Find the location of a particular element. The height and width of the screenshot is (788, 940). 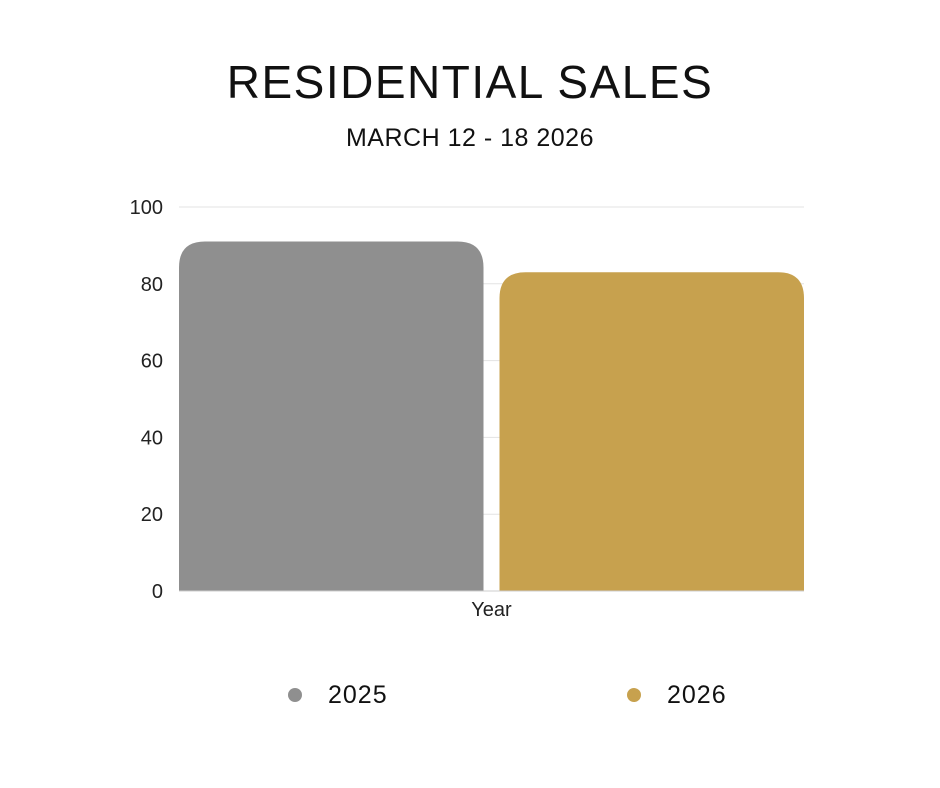

y-tick-label-80: 80 is located at coordinates (152, 285).